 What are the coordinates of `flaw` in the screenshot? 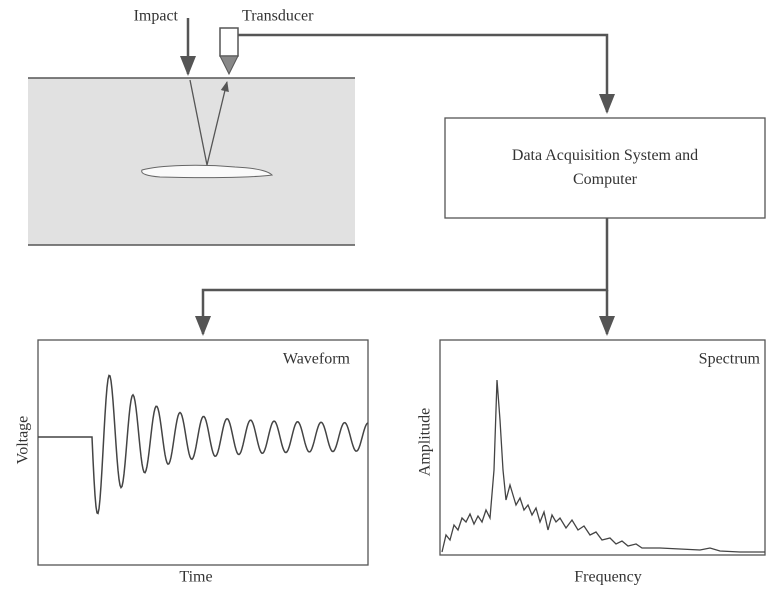 It's located at (207, 171).